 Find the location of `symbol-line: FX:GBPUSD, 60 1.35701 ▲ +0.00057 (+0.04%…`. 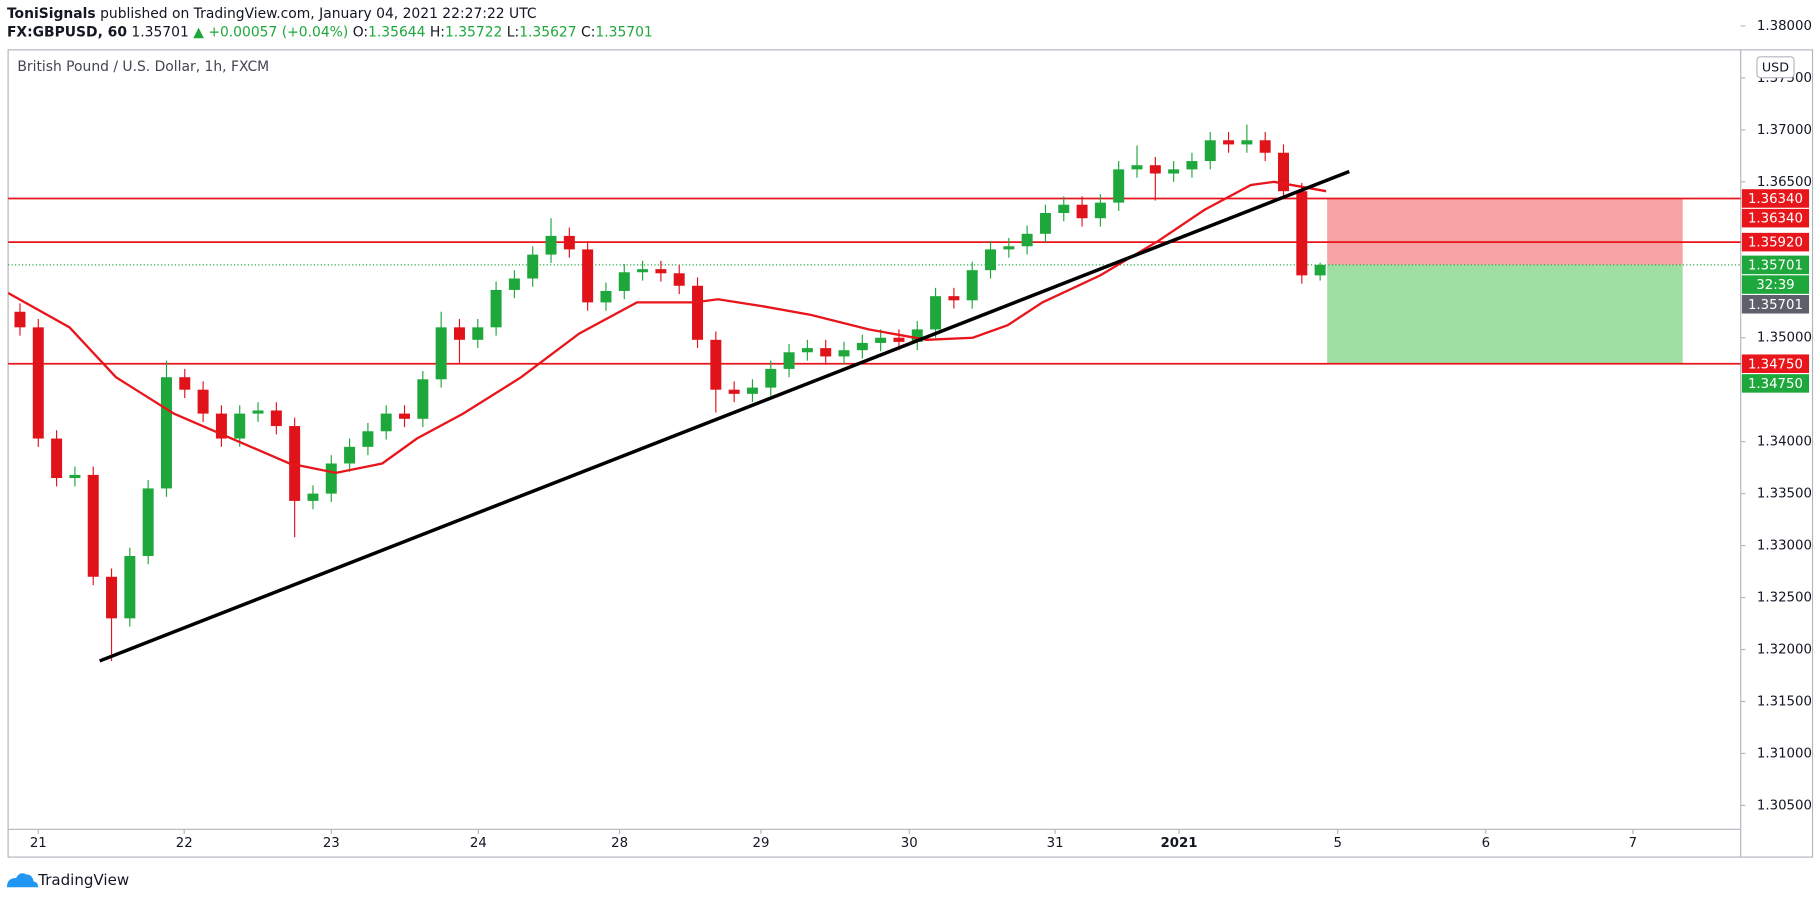

symbol-line: FX:GBPUSD, 60 1.35701 ▲ +0.00057 (+0.04%… is located at coordinates (330, 32).